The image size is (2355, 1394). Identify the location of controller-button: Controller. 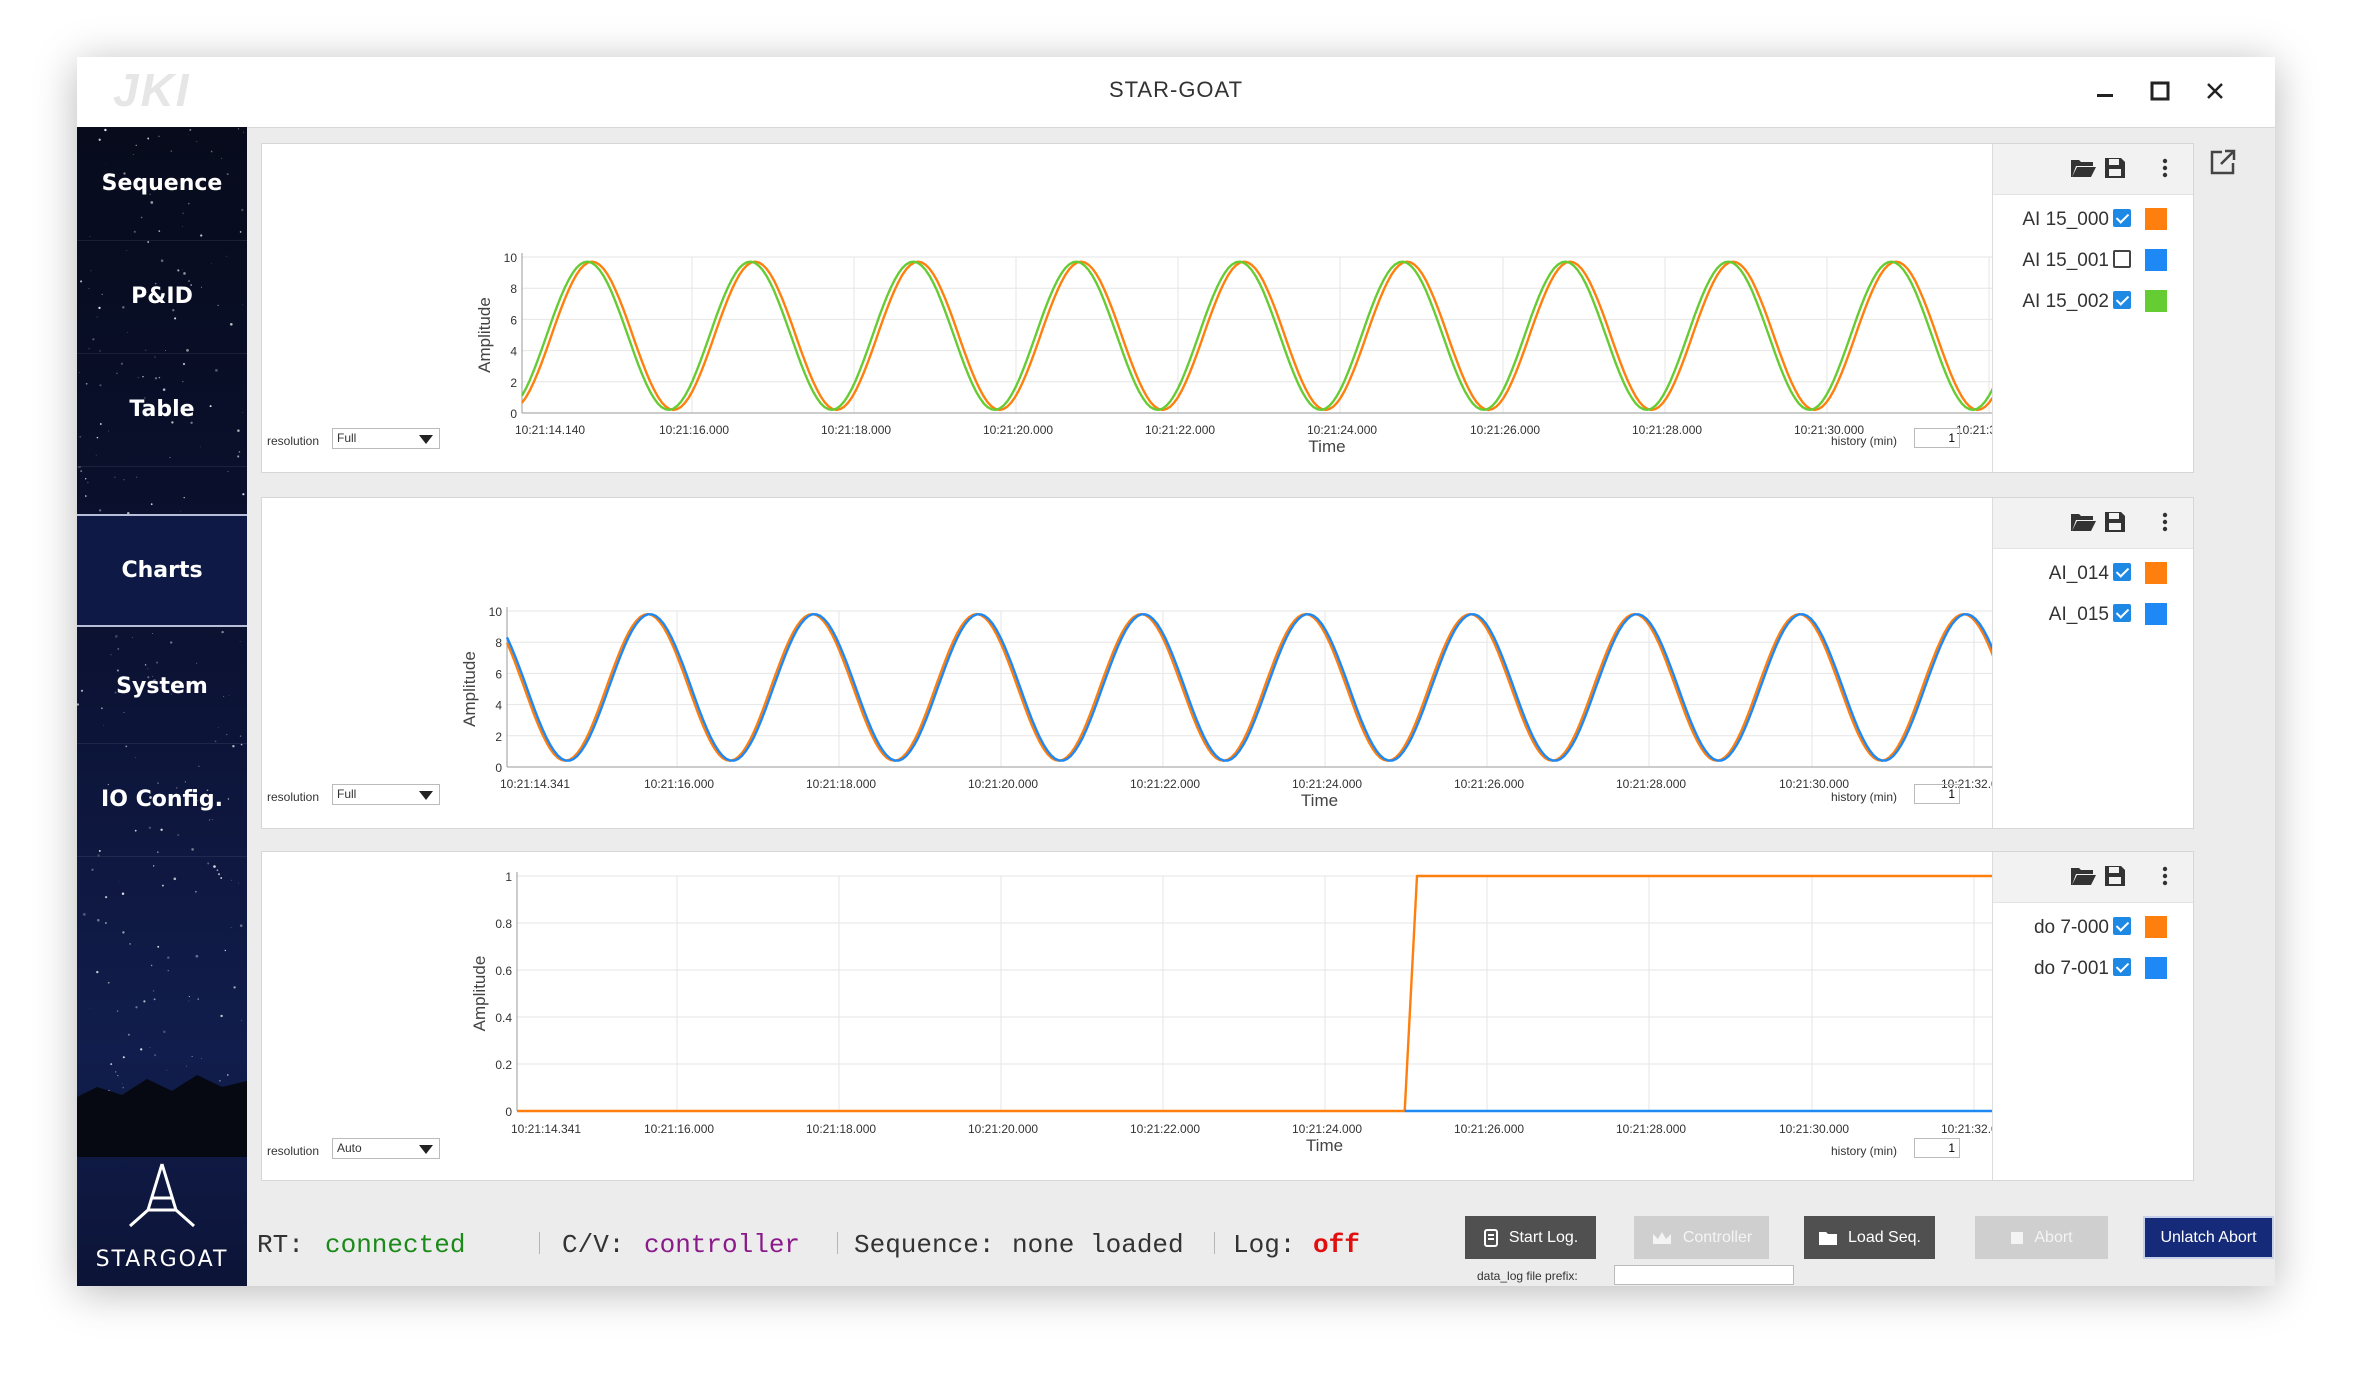
(1701, 1237).